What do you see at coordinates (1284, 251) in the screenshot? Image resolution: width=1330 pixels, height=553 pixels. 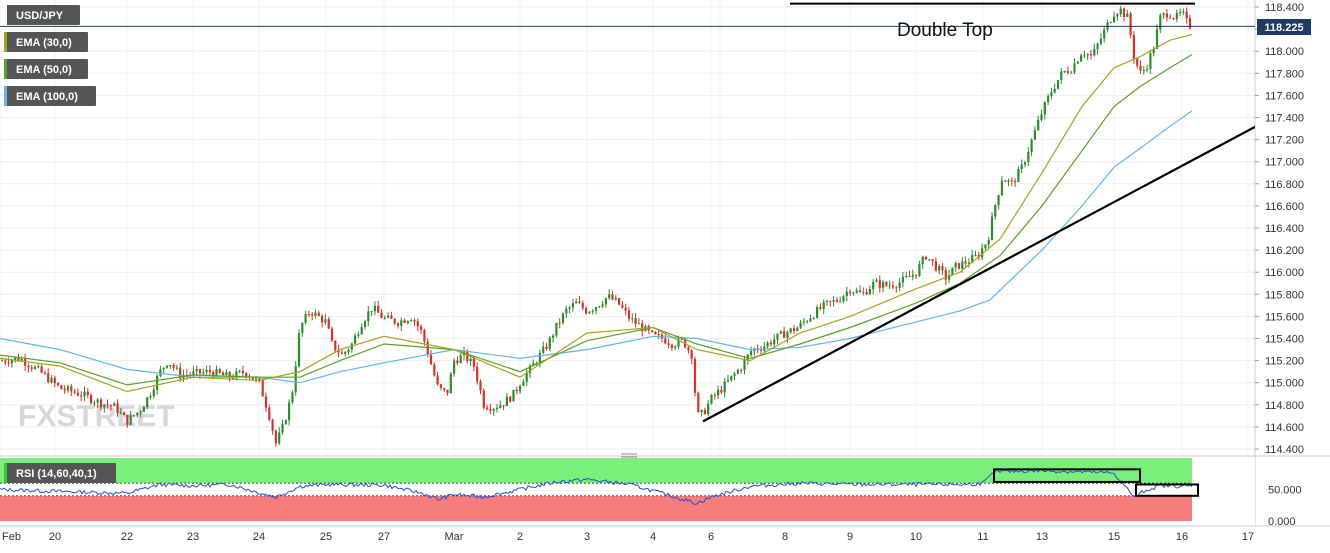 I see `y-tick-label: 116.200` at bounding box center [1284, 251].